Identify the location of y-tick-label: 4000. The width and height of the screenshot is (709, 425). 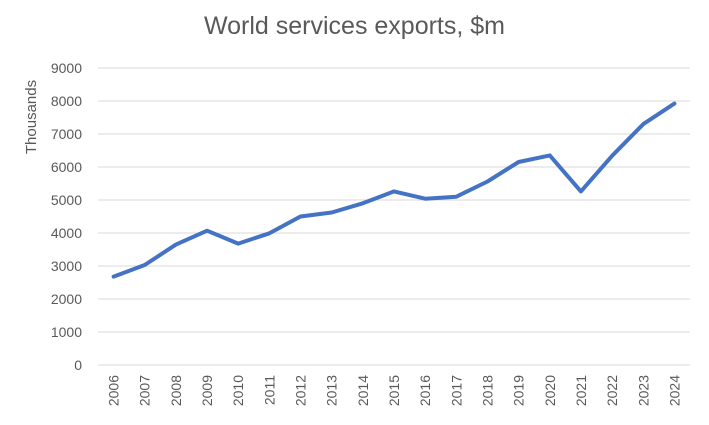
(66, 233).